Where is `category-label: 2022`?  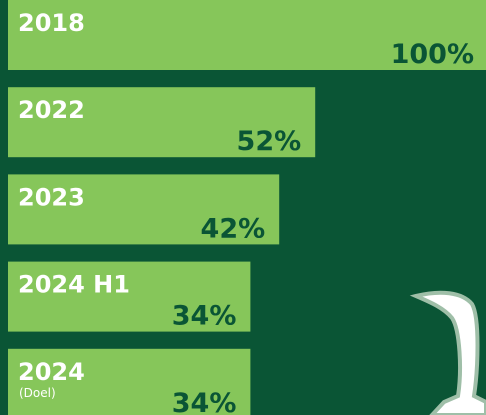
category-label: 2022 is located at coordinates (51, 110).